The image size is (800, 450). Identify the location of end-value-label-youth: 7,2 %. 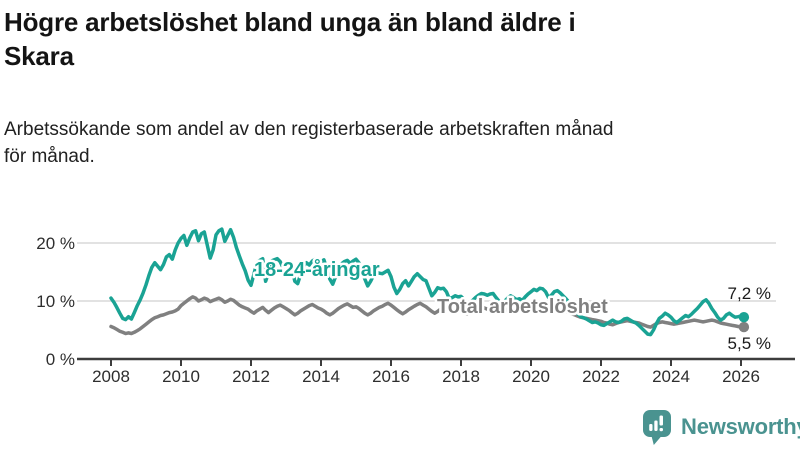
(749, 293).